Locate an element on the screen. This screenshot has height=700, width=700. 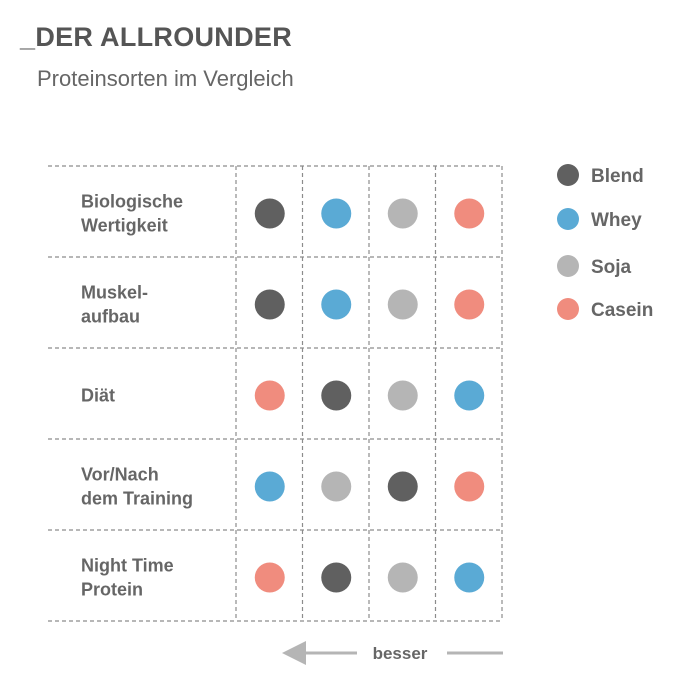
axis-label: besser is located at coordinates (400, 653).